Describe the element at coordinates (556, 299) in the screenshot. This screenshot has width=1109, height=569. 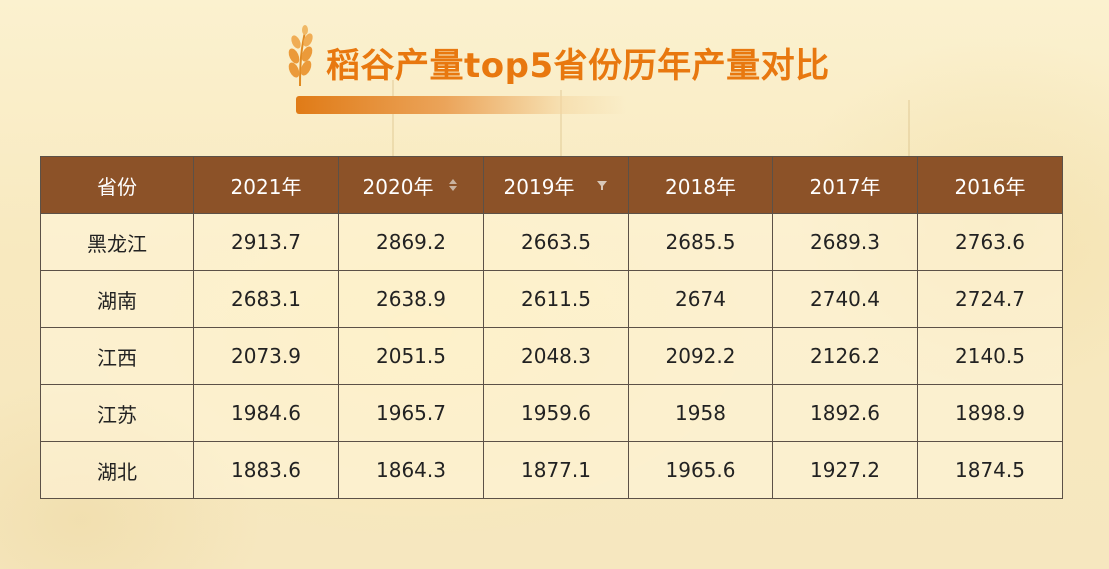
I see `value-cell: 2611.5` at that location.